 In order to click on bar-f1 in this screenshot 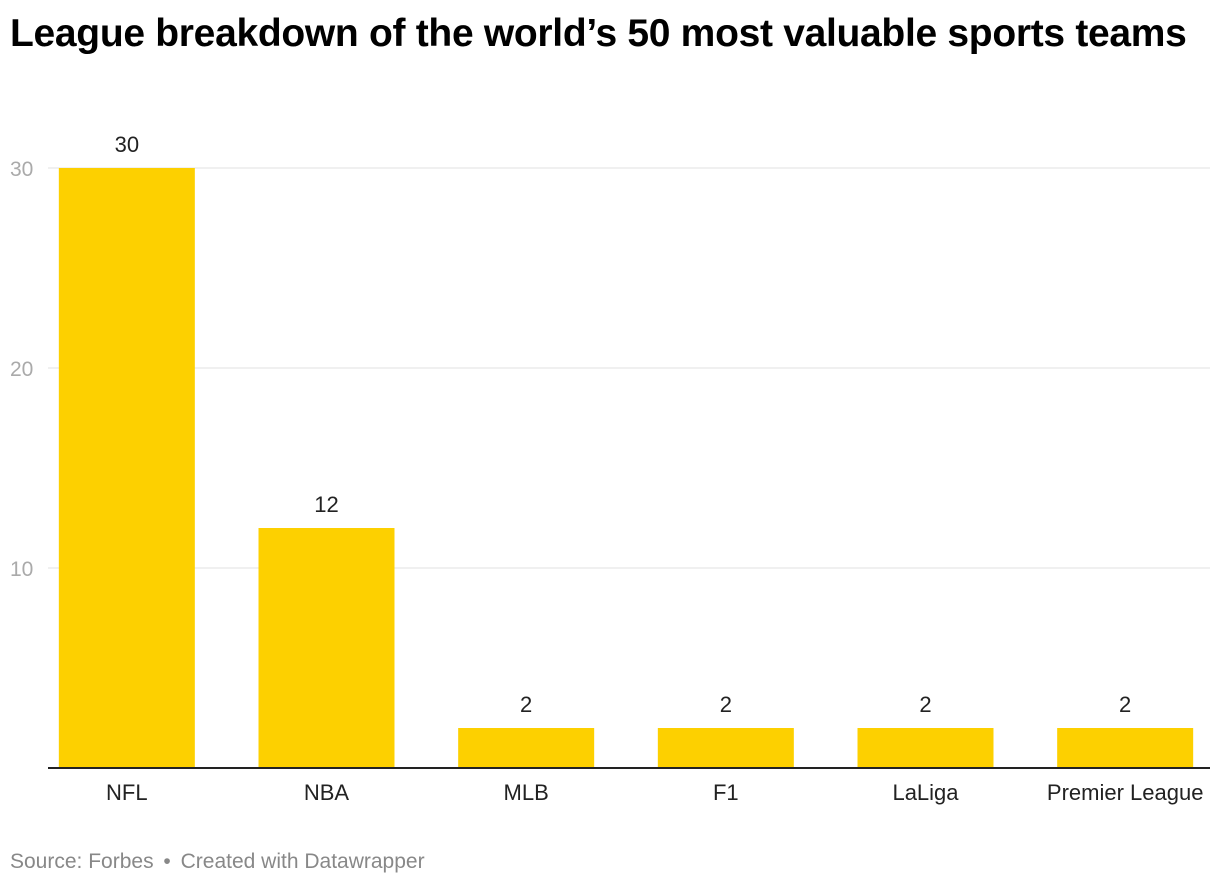, I will do `click(725, 748)`.